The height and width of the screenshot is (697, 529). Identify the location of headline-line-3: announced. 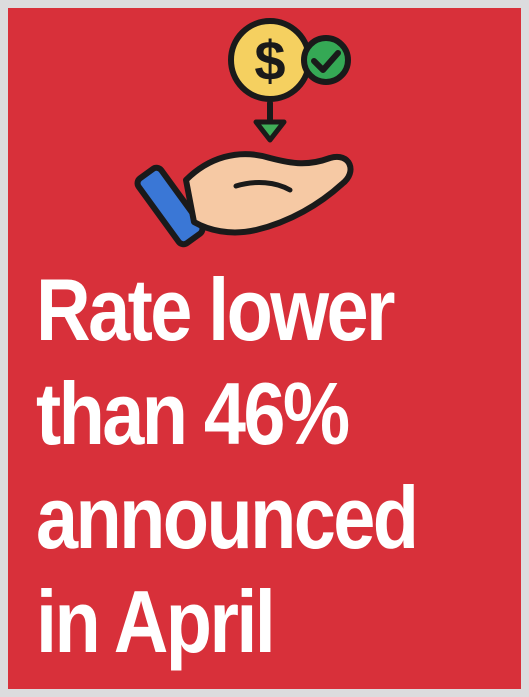
(227, 517).